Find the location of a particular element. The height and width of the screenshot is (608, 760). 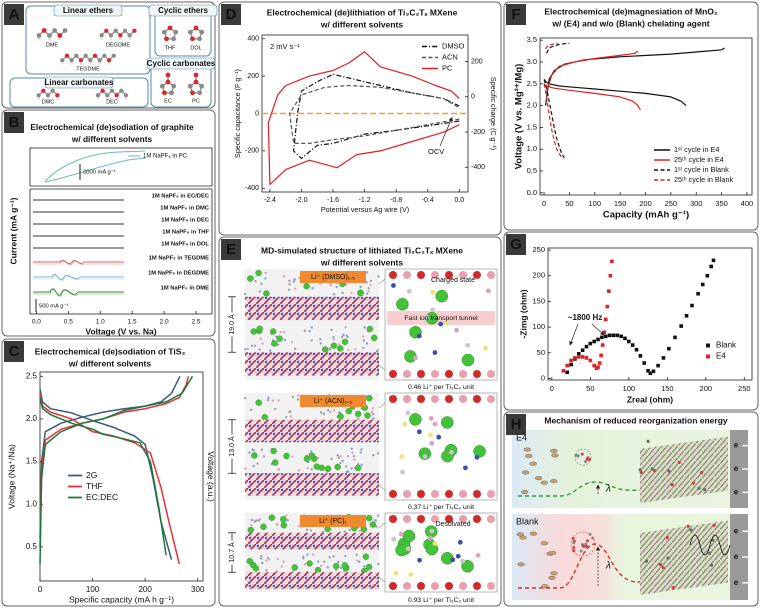

x-axis-label: Zreal (ohm) is located at coordinates (650, 399).